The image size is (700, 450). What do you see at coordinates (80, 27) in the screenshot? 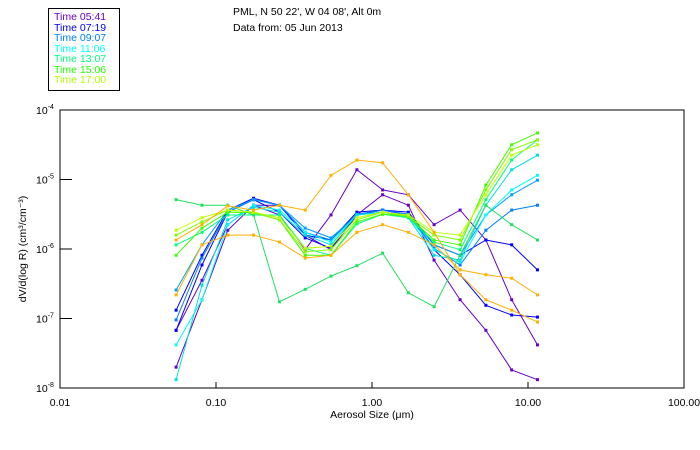
I see `legend-item: Time 07:19` at bounding box center [80, 27].